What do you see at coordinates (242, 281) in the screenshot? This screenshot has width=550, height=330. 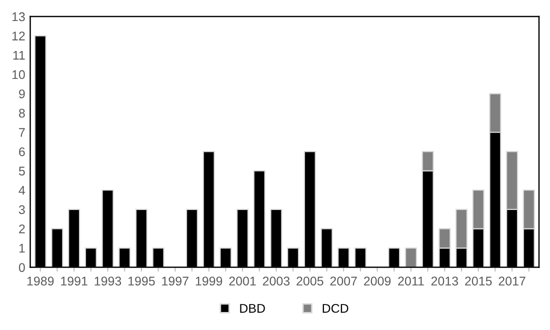 I see `x-tick-label: 2001` at bounding box center [242, 281].